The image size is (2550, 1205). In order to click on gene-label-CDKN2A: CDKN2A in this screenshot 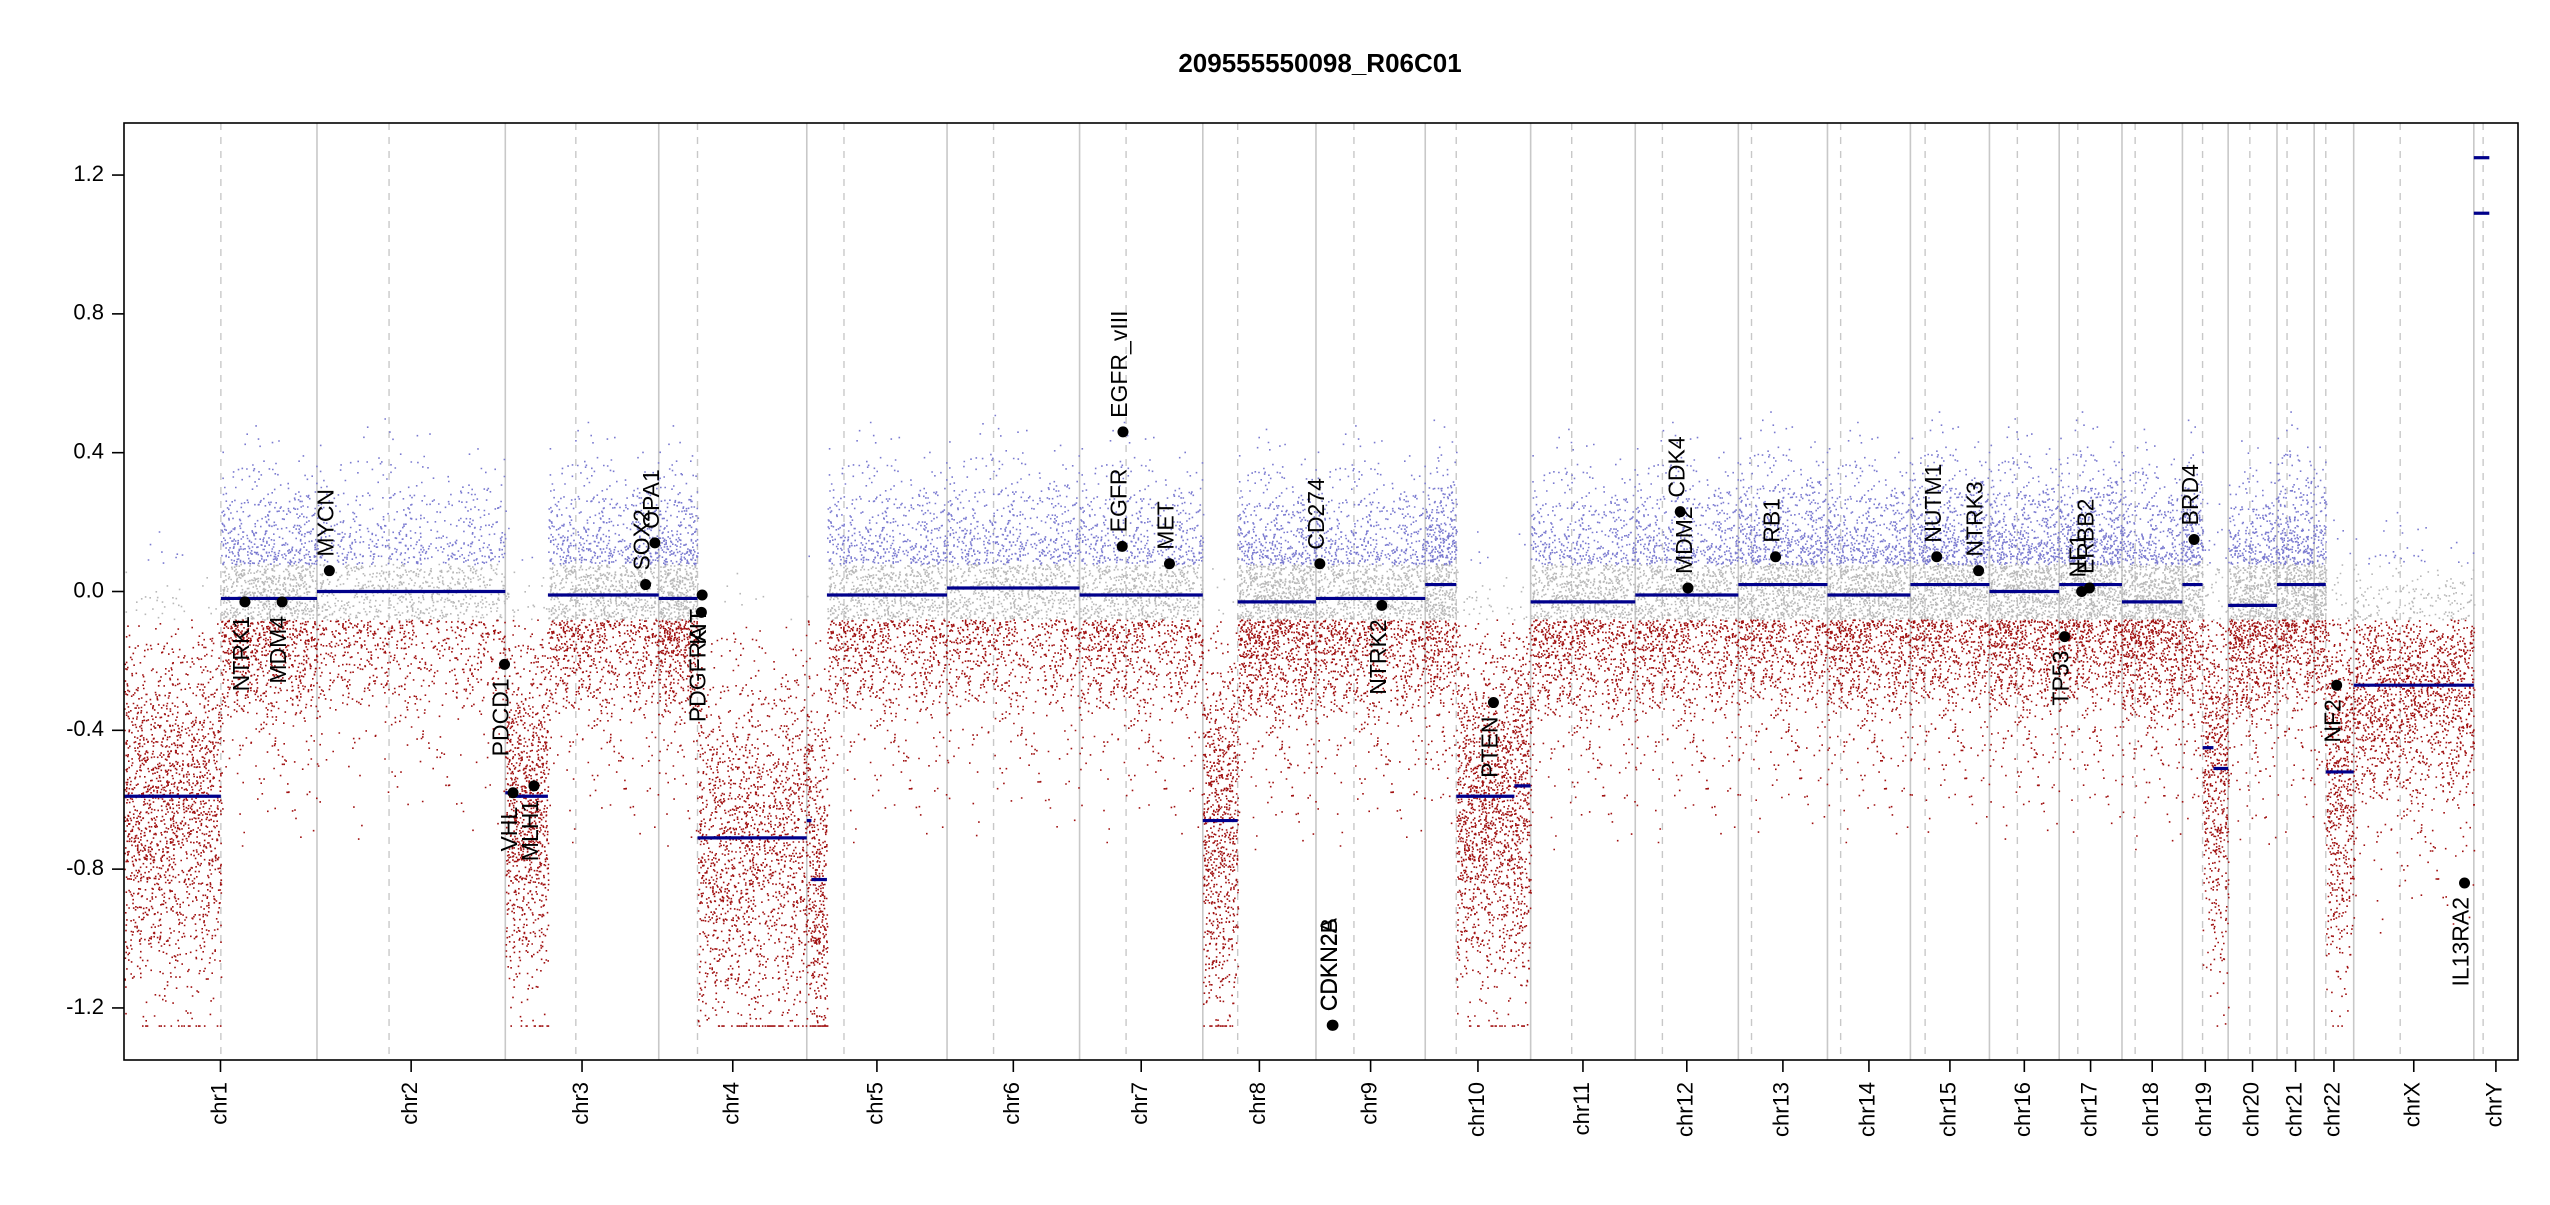, I will do `click(1328, 964)`.